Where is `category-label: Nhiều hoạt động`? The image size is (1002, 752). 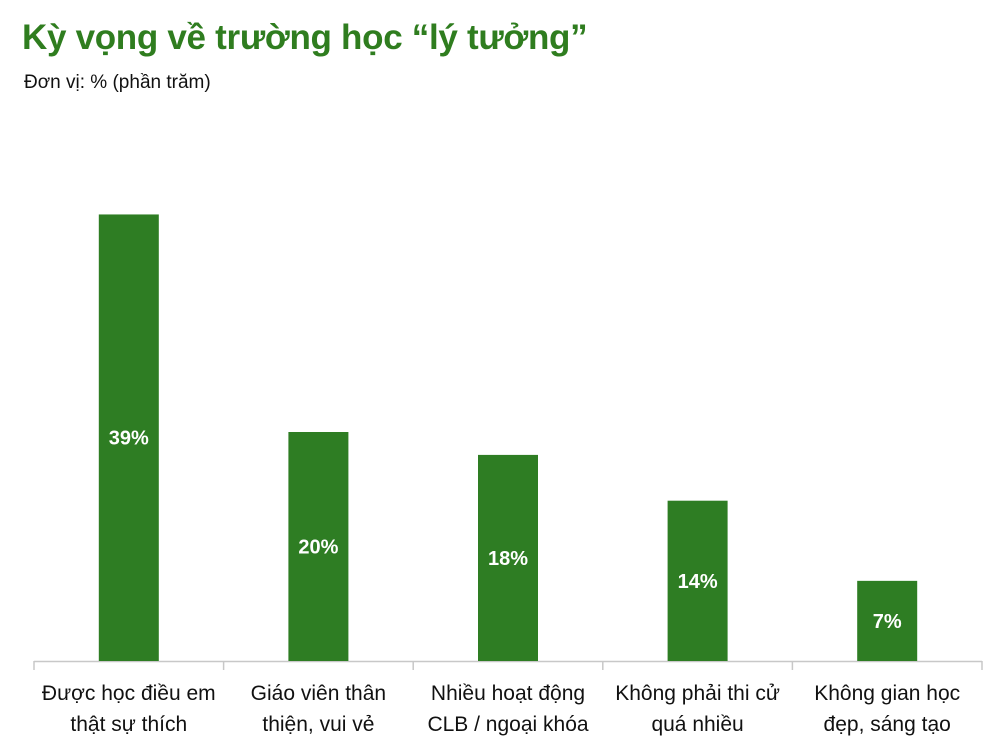 category-label: Nhiều hoạt động is located at coordinates (508, 693).